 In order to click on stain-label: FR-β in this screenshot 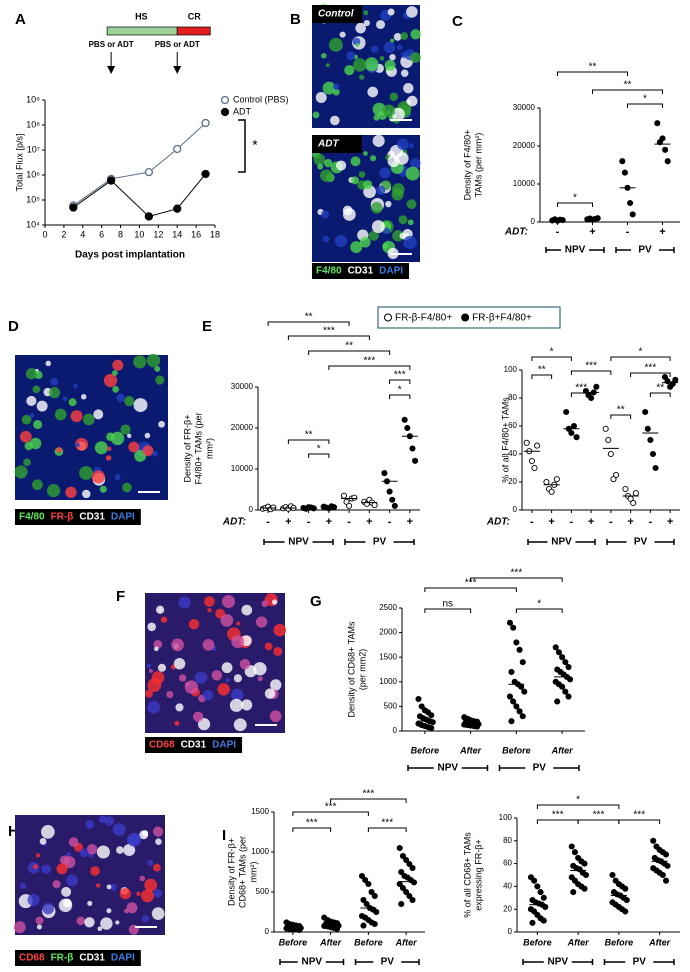, I will do `click(62, 517)`.